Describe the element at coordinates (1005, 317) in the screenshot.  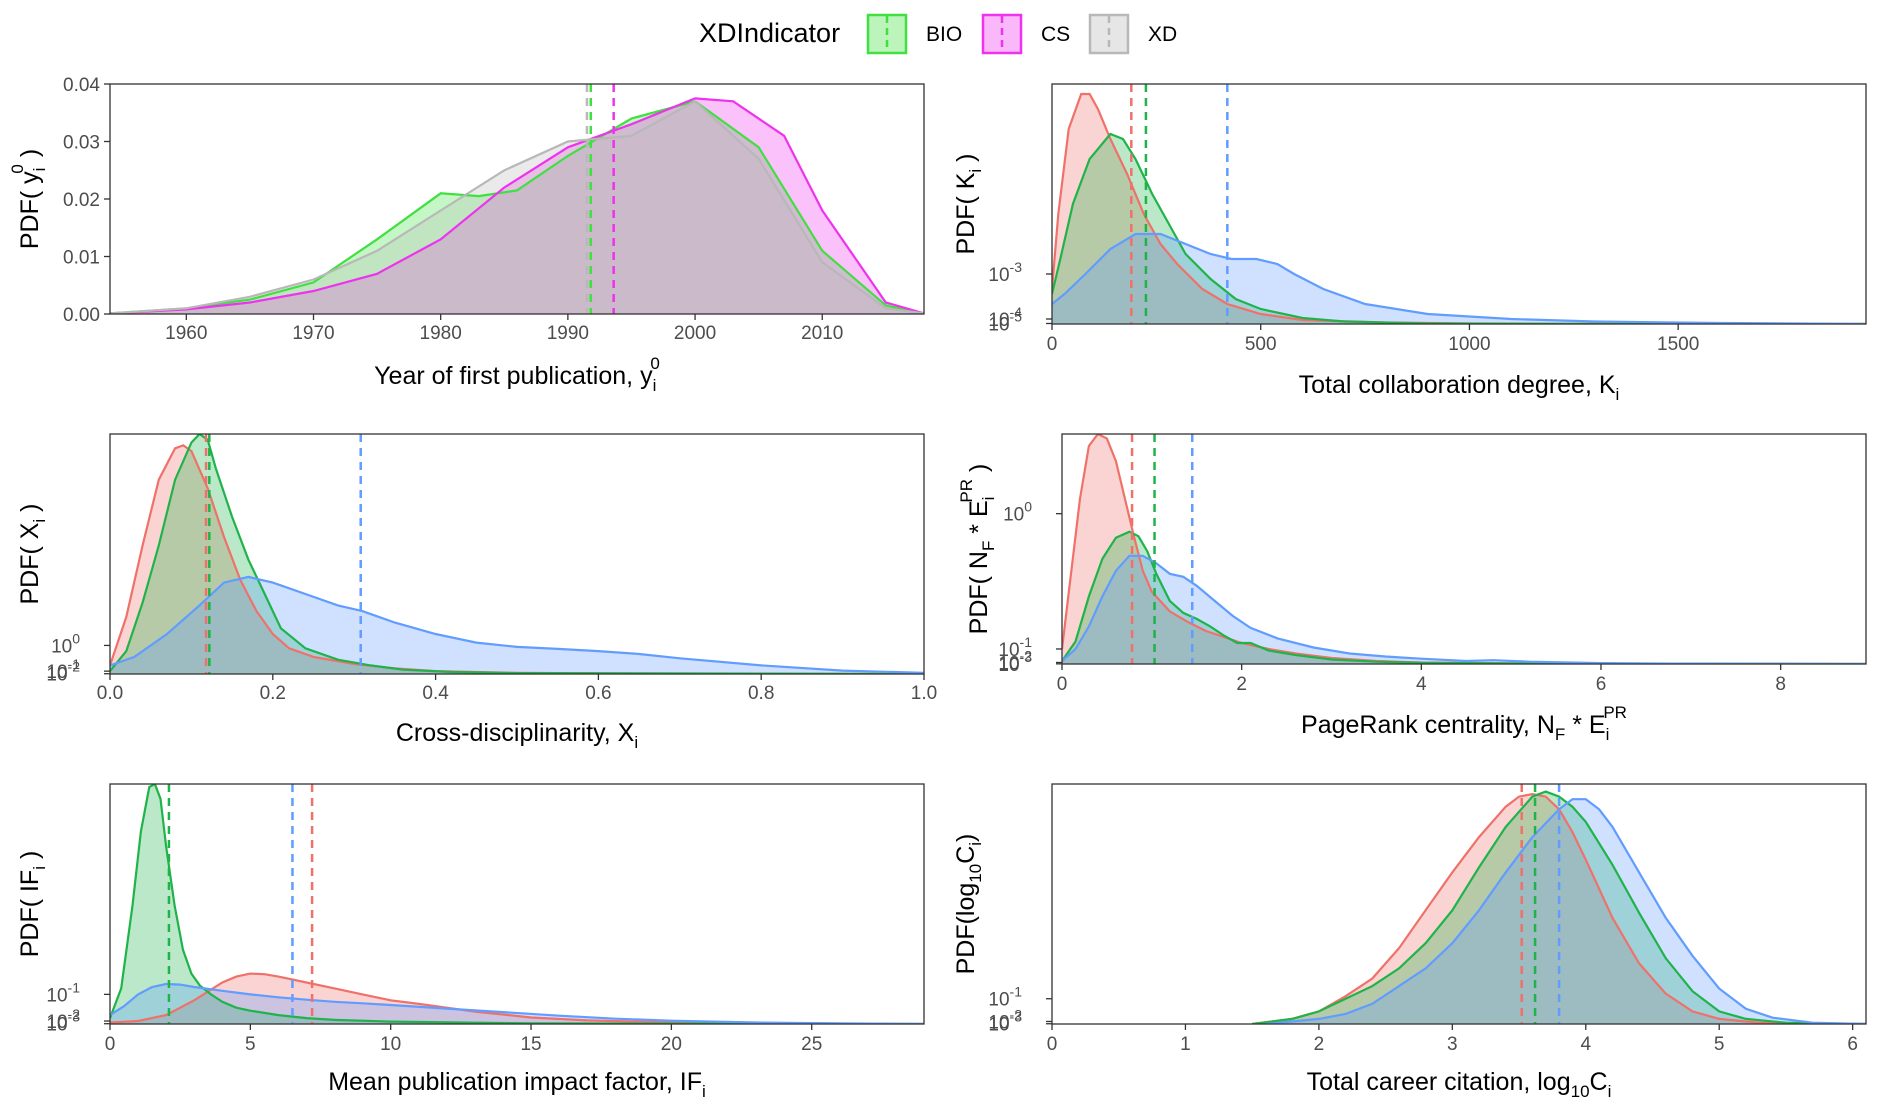
I see `y-tick-label: 10⁻⁴` at that location.